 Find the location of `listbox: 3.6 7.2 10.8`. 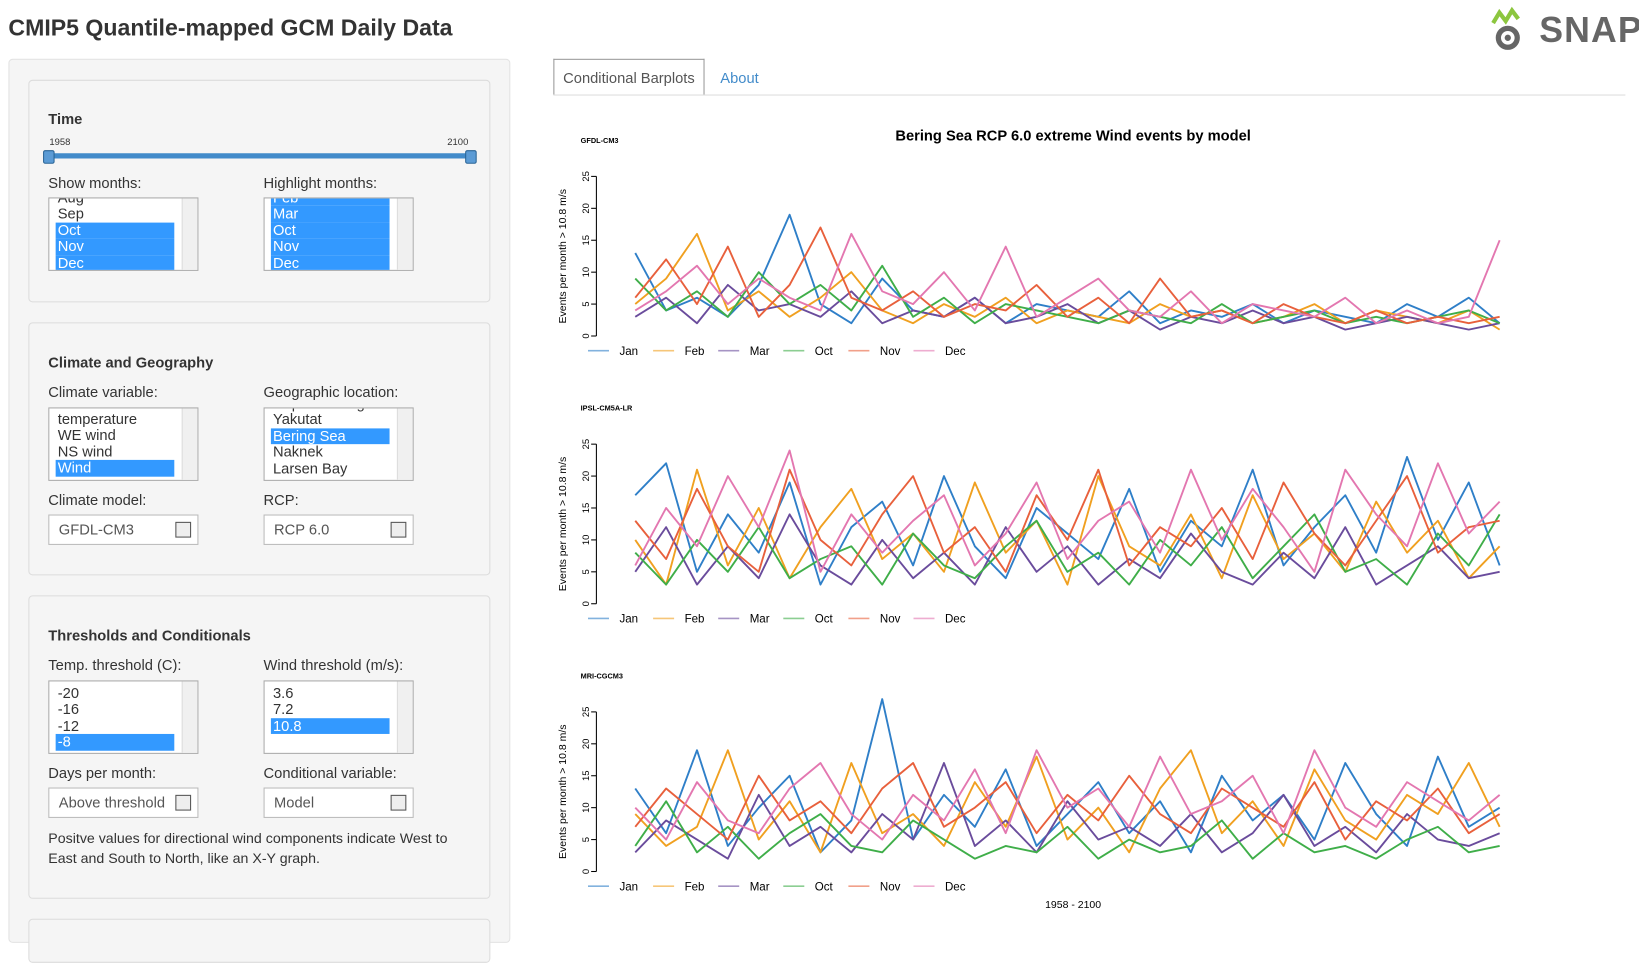

listbox: 3.6 7.2 10.8 is located at coordinates (338, 717).